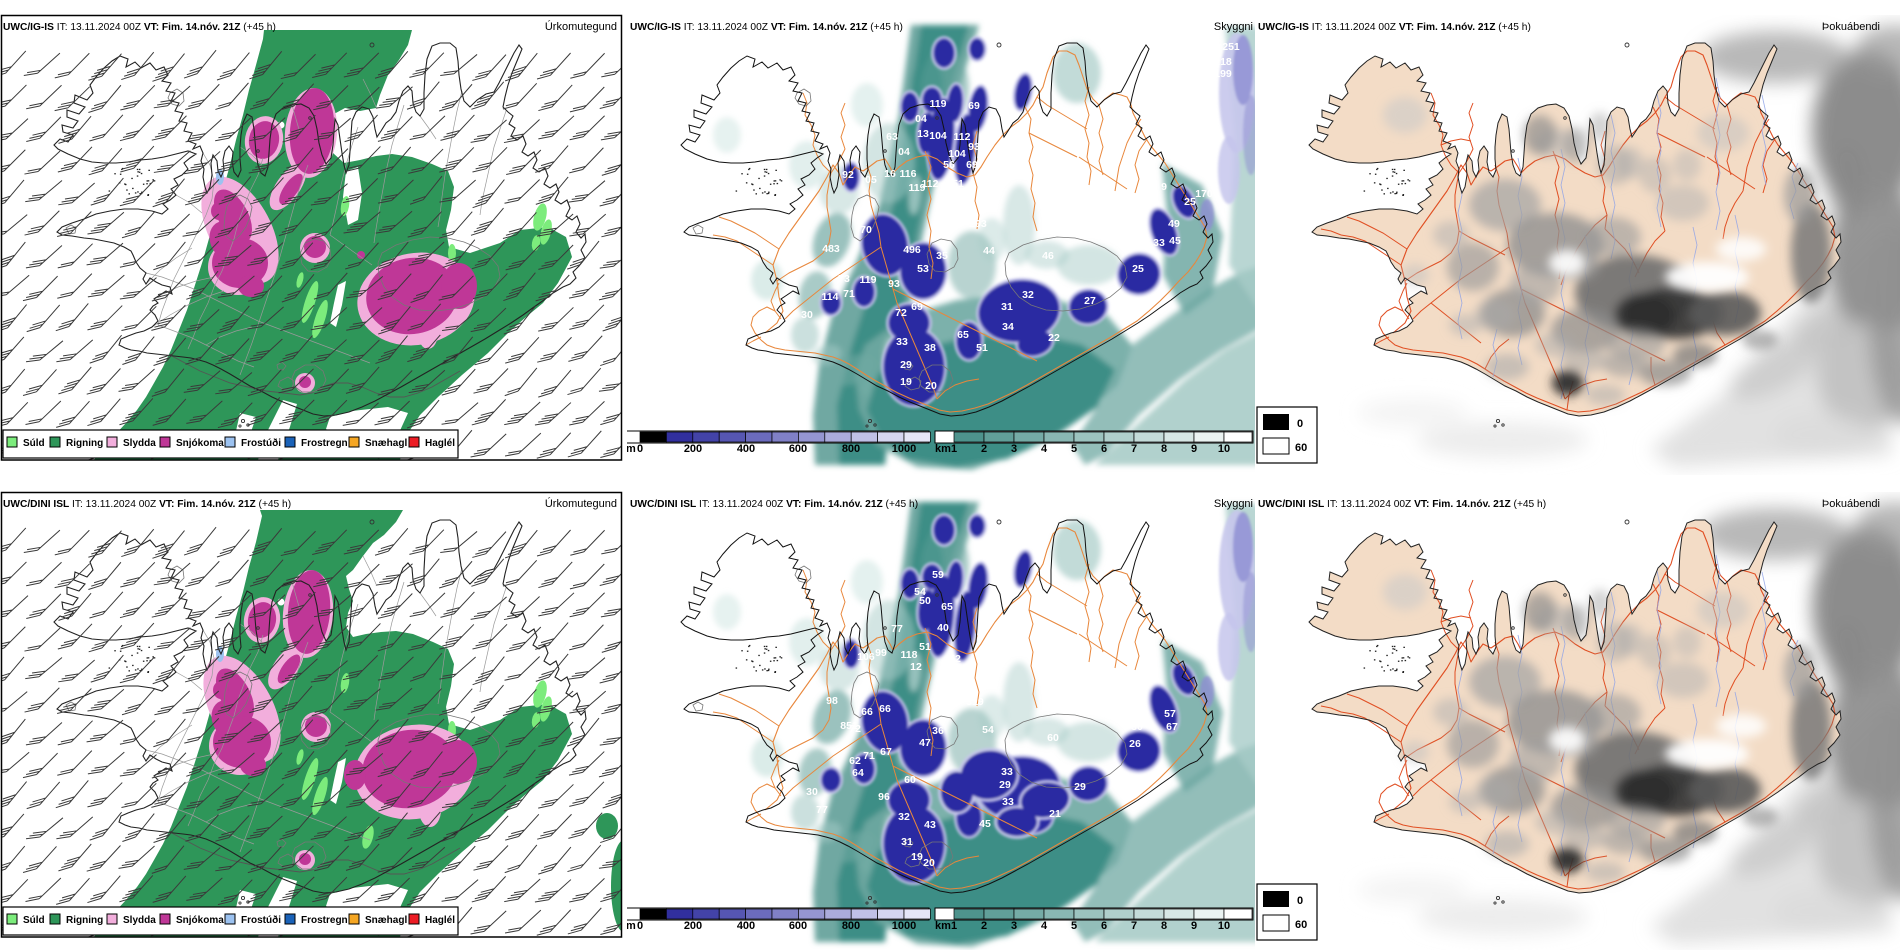 This screenshot has width=1900, height=950. I want to click on svg-text: 32, so click(904, 817).